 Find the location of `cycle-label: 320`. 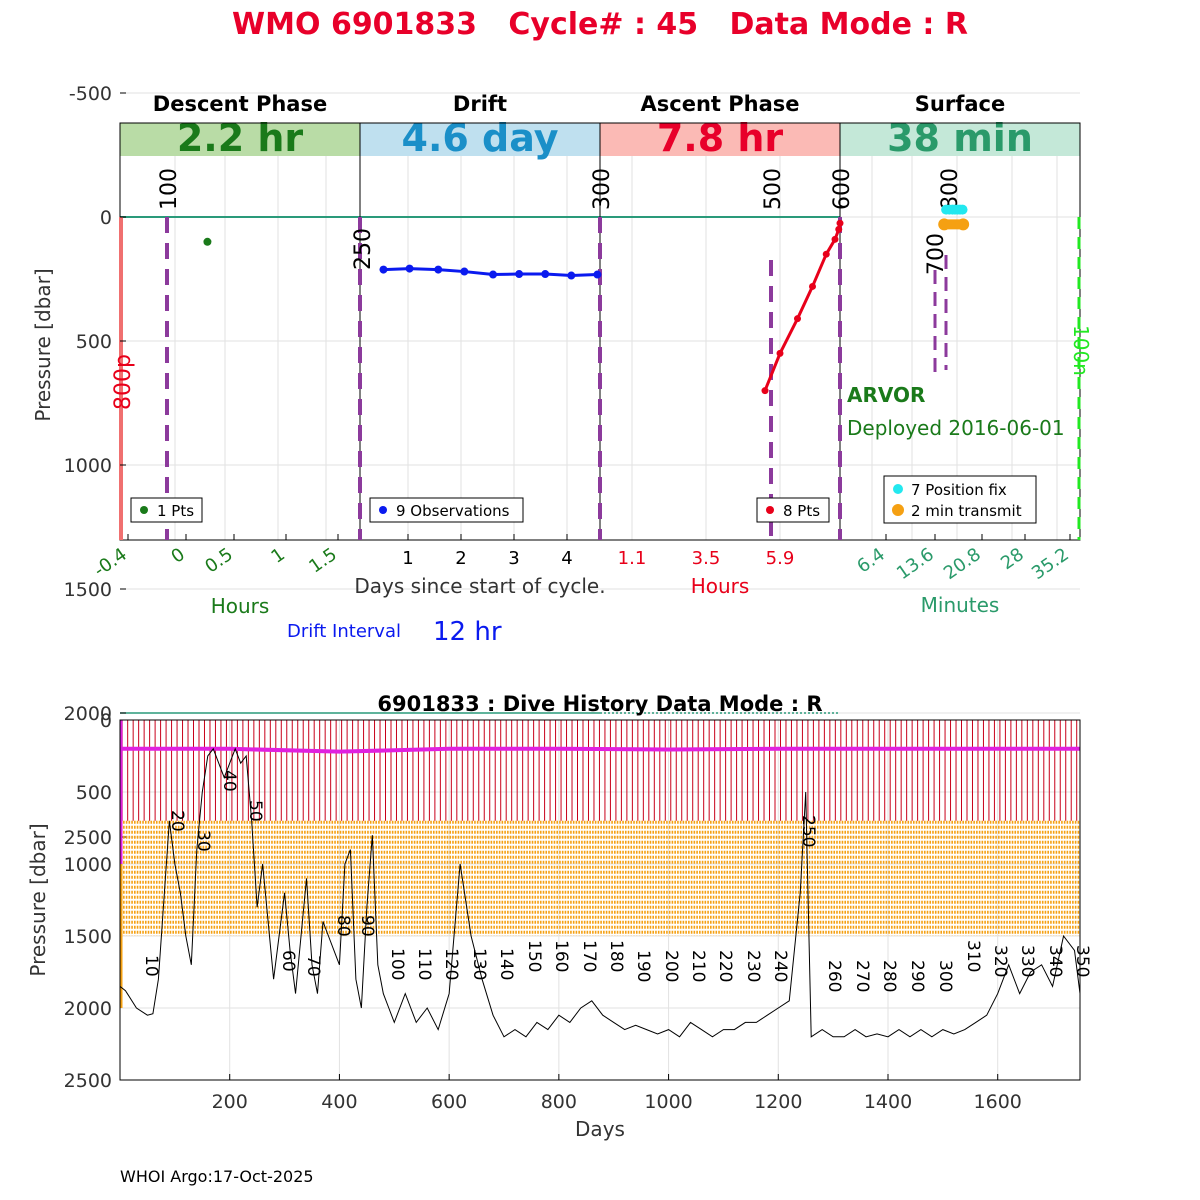

cycle-label: 320 is located at coordinates (1000, 961).